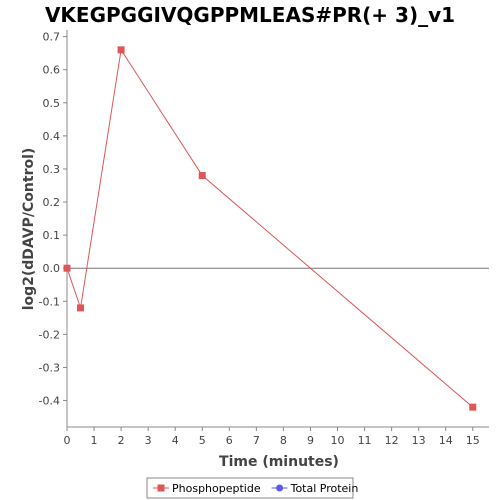 The width and height of the screenshot is (500, 500). Describe the element at coordinates (67, 440) in the screenshot. I see `x-tick-label: 0` at that location.